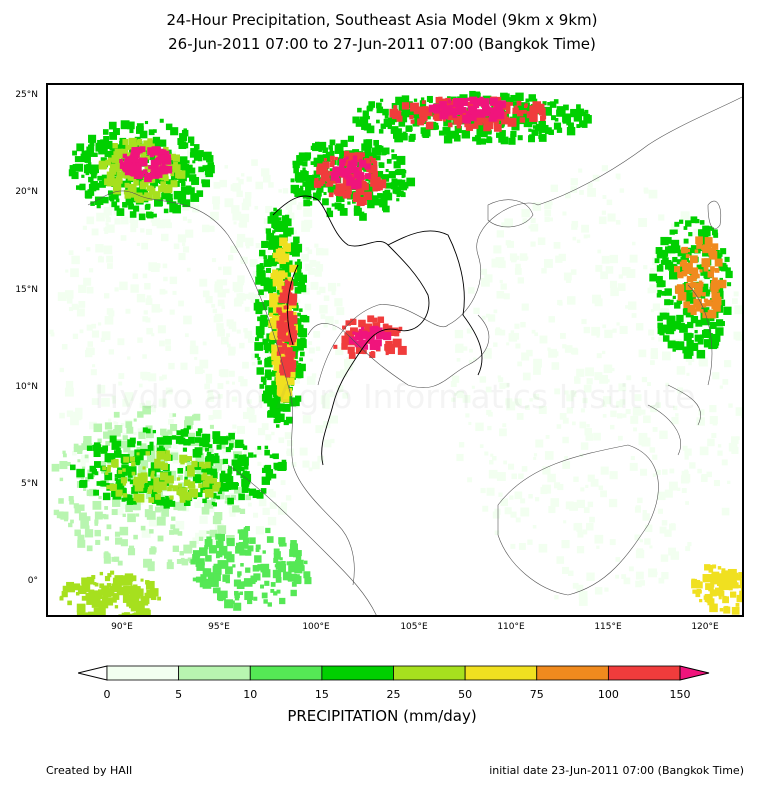 The image size is (764, 793). What do you see at coordinates (26, 290) in the screenshot?
I see `lat-label-15n: 15°N` at bounding box center [26, 290].